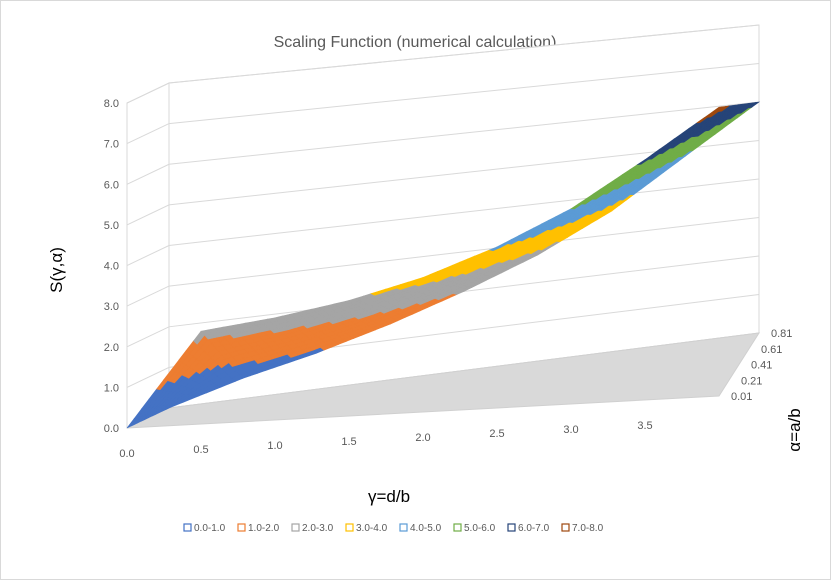 The width and height of the screenshot is (832, 581). Describe the element at coordinates (111, 104) in the screenshot. I see `y-tick-label: 8.0` at that location.